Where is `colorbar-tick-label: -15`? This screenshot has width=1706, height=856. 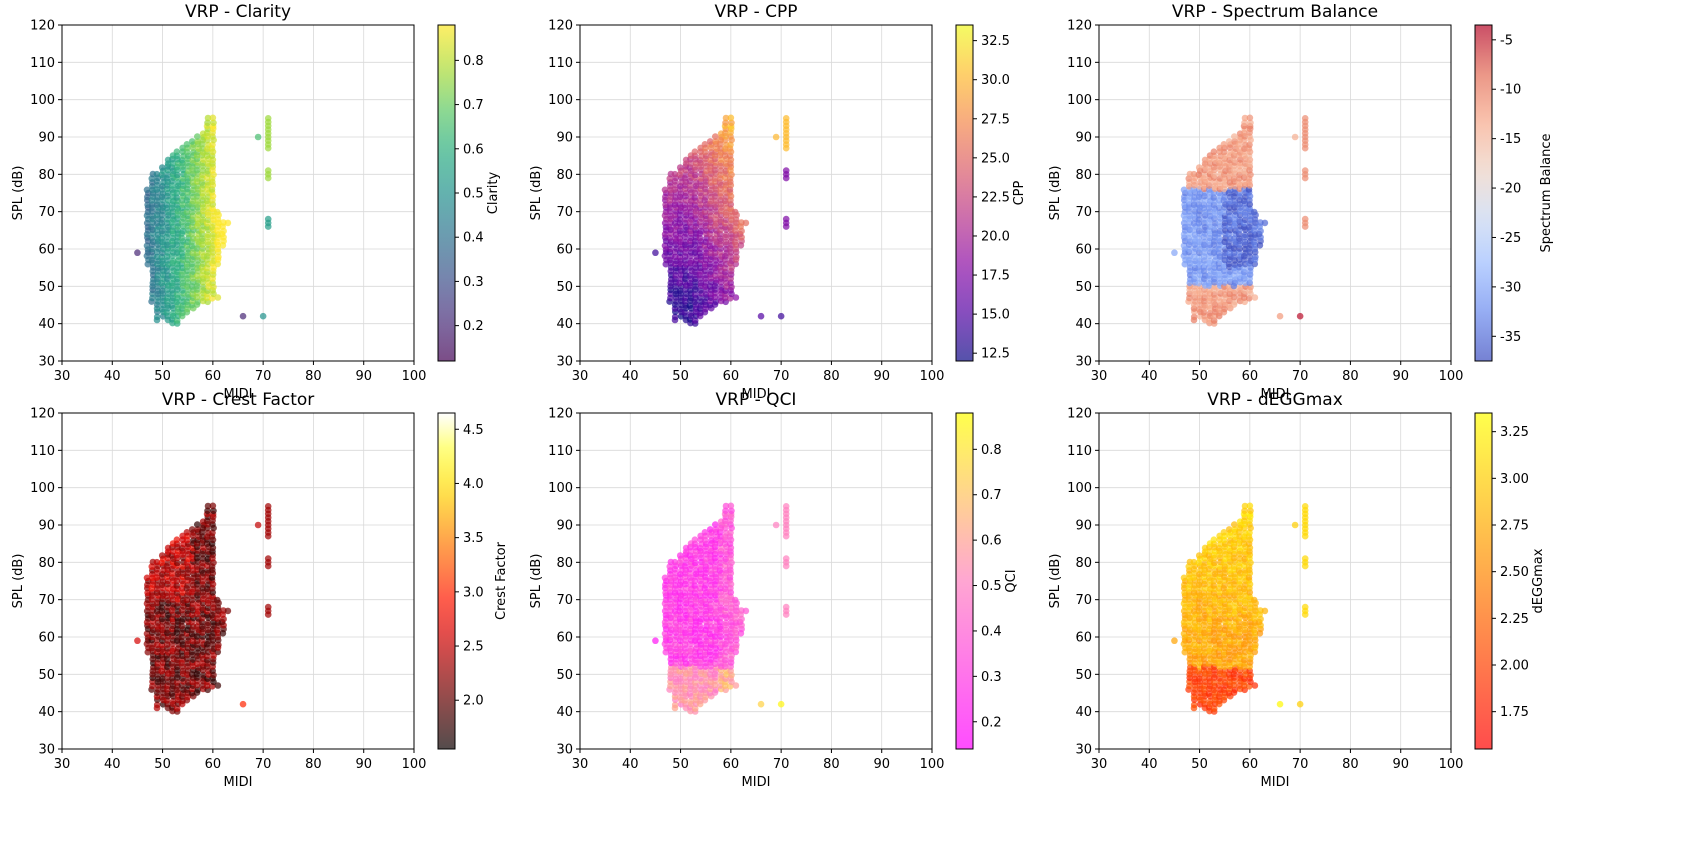
colorbar-tick-label: -15 is located at coordinates (1510, 139).